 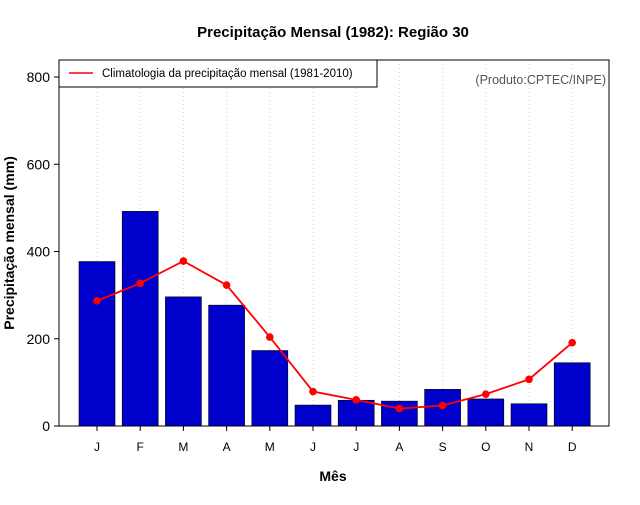 I want to click on x-tick-label: F, so click(x=140, y=447).